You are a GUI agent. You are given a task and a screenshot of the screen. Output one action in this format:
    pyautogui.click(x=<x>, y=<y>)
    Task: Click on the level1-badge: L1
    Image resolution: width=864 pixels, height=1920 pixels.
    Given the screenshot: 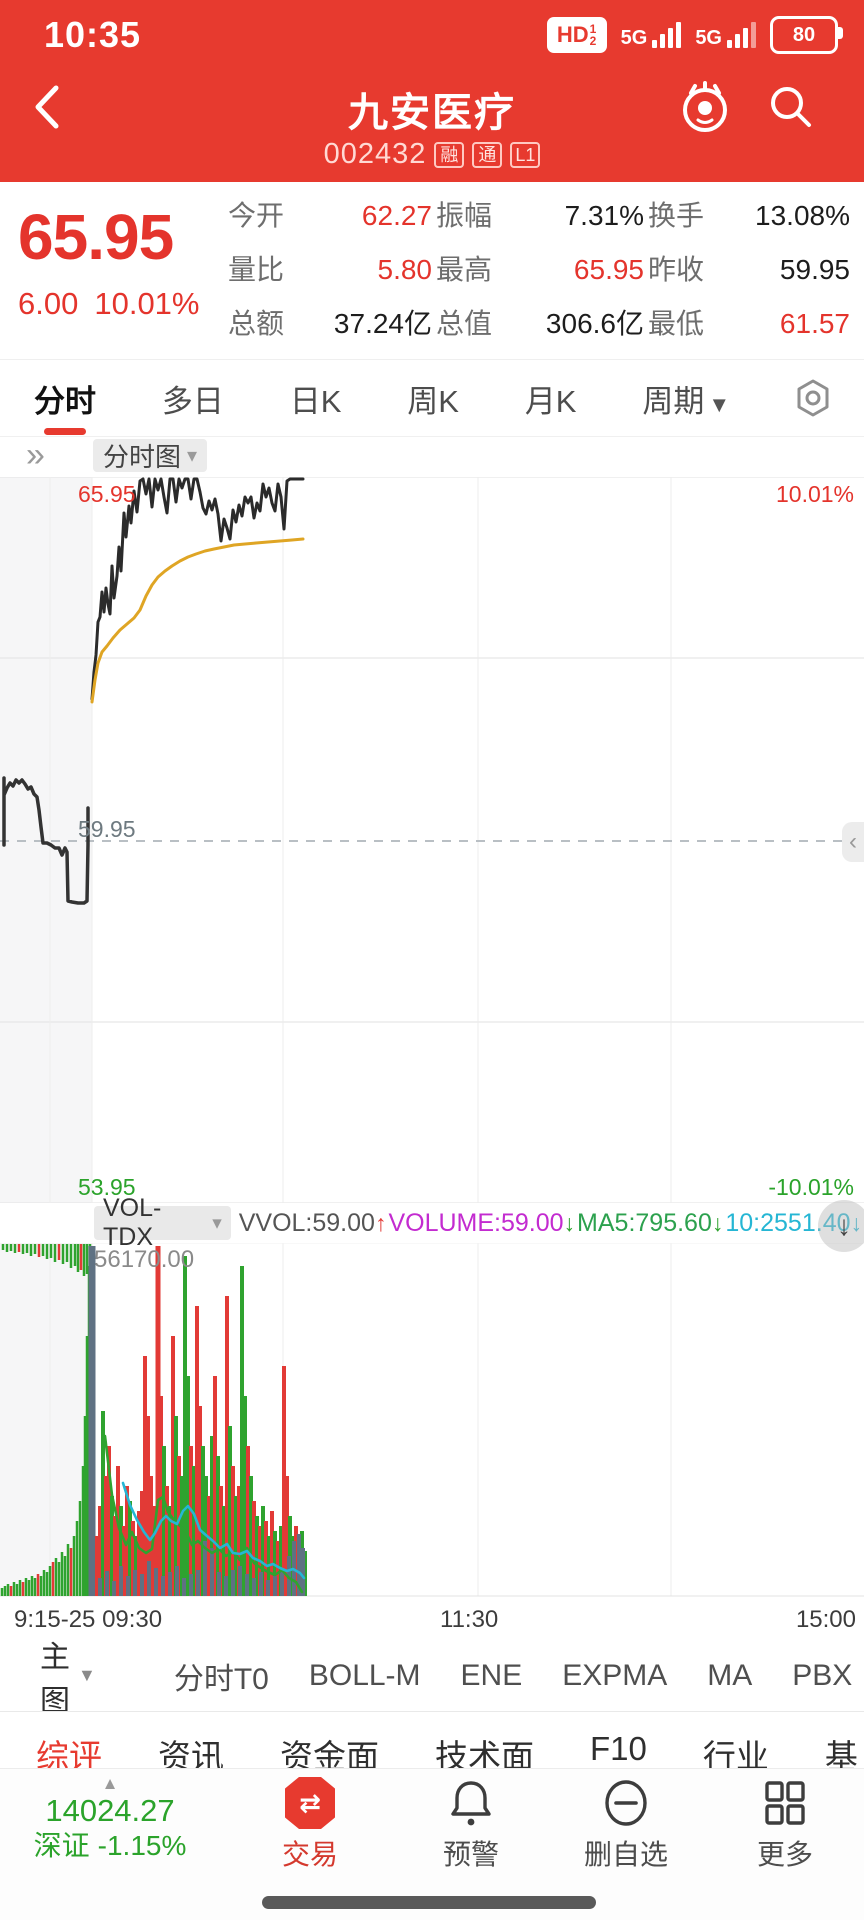 What is the action you would take?
    pyautogui.click(x=525, y=154)
    